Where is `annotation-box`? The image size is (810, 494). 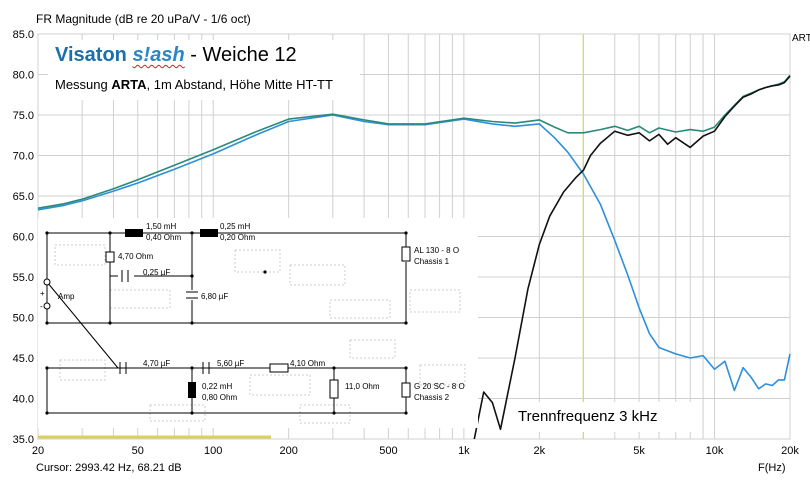
annotation-box is located at coordinates (204, 70).